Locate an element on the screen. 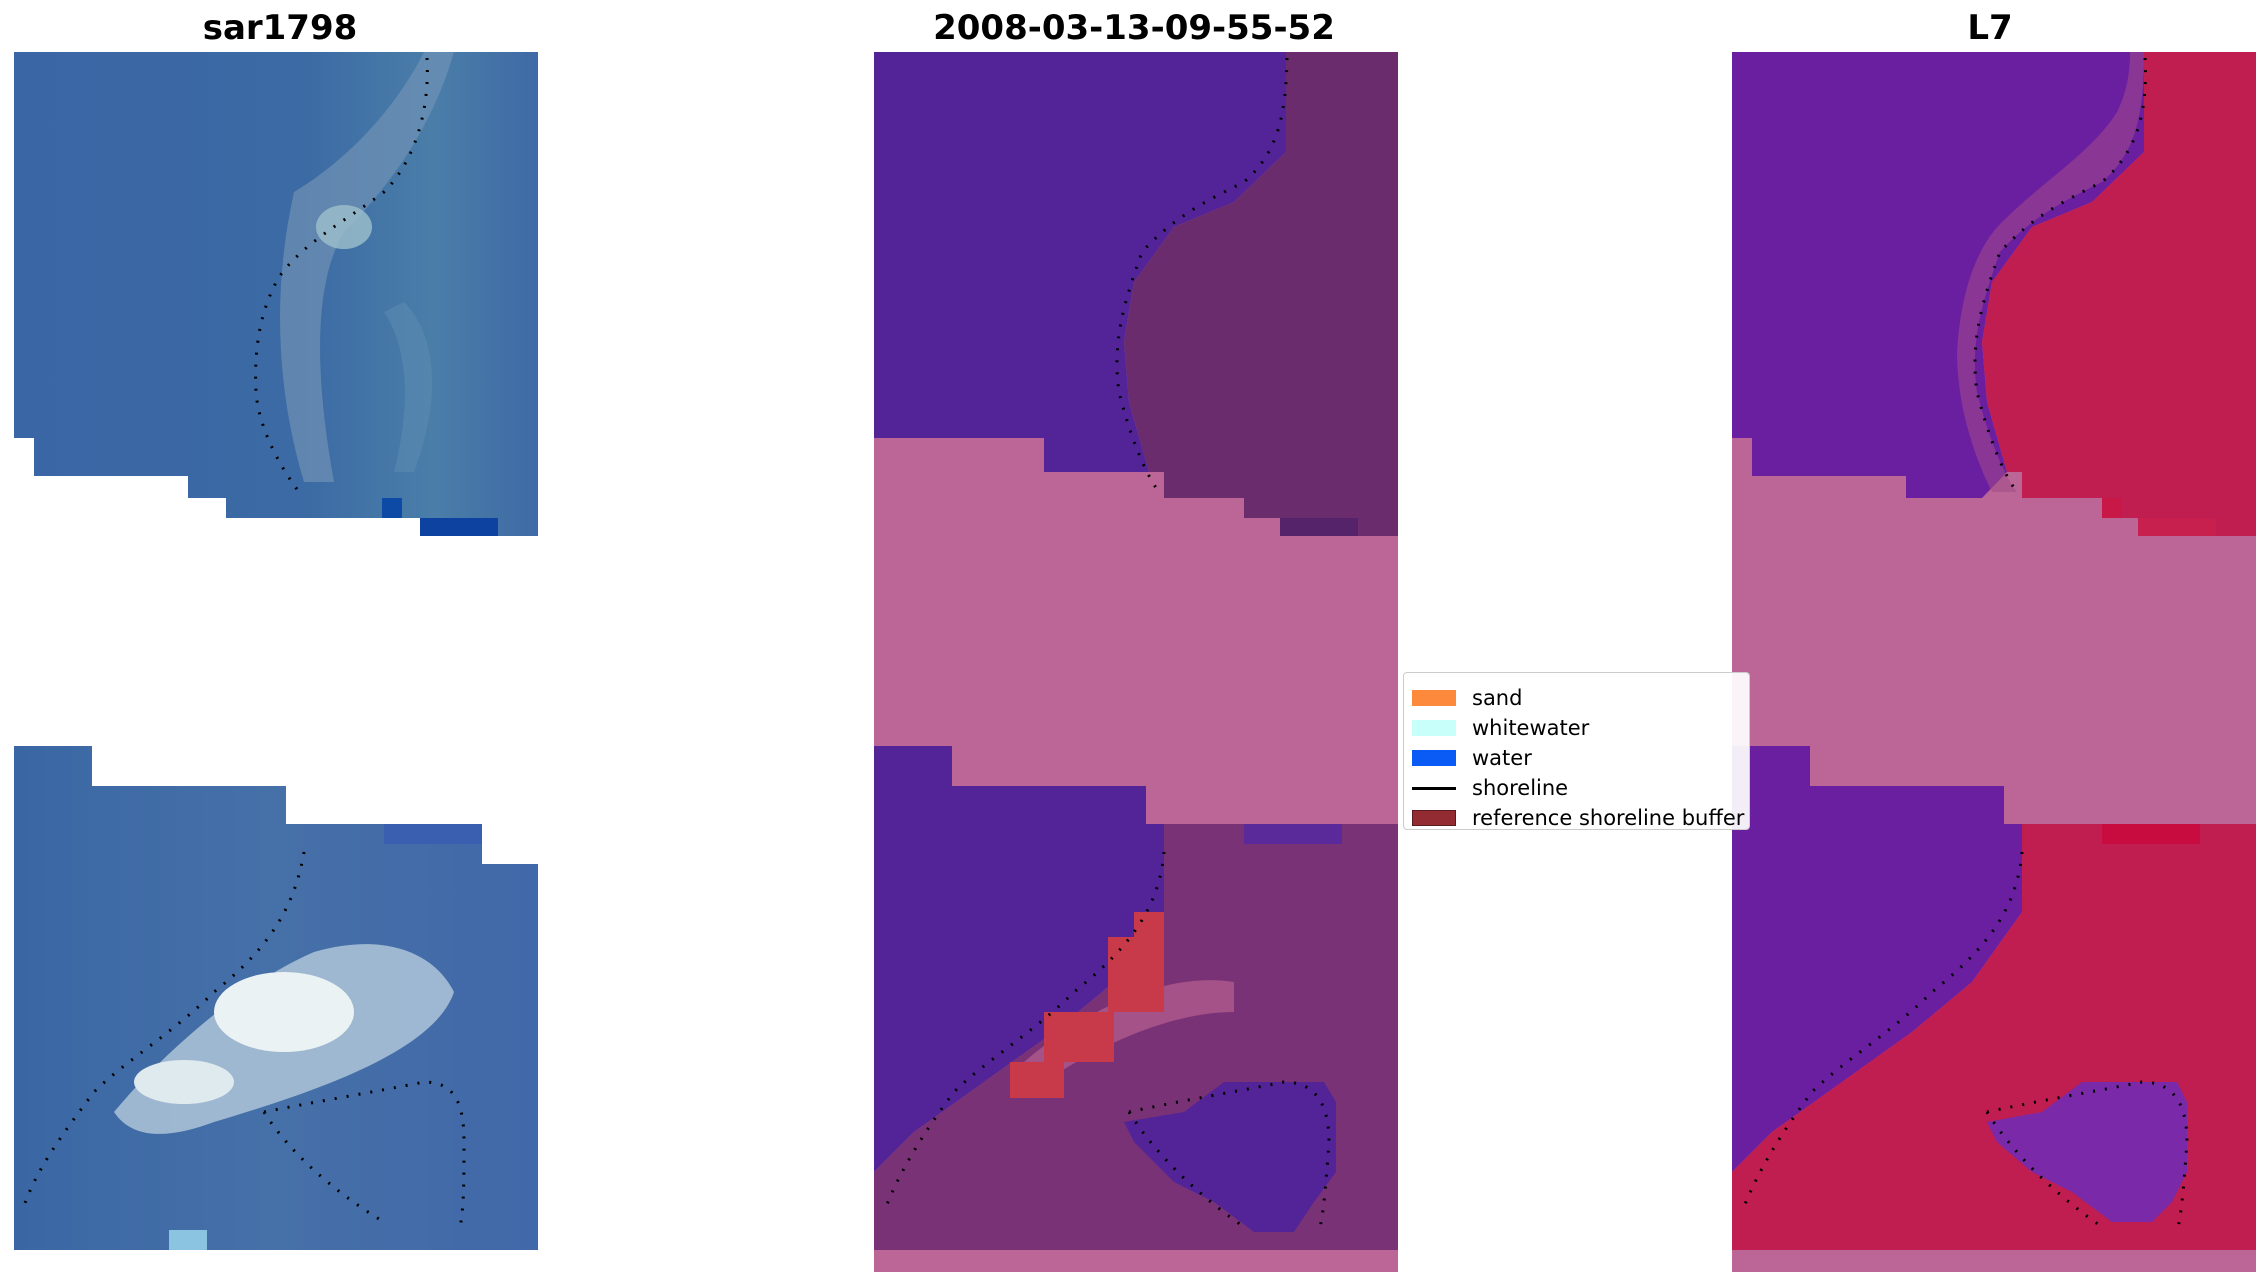 Image resolution: width=2266 pixels, height=1283 pixels. legend-item-shoreline: shoreline is located at coordinates (1490, 788).